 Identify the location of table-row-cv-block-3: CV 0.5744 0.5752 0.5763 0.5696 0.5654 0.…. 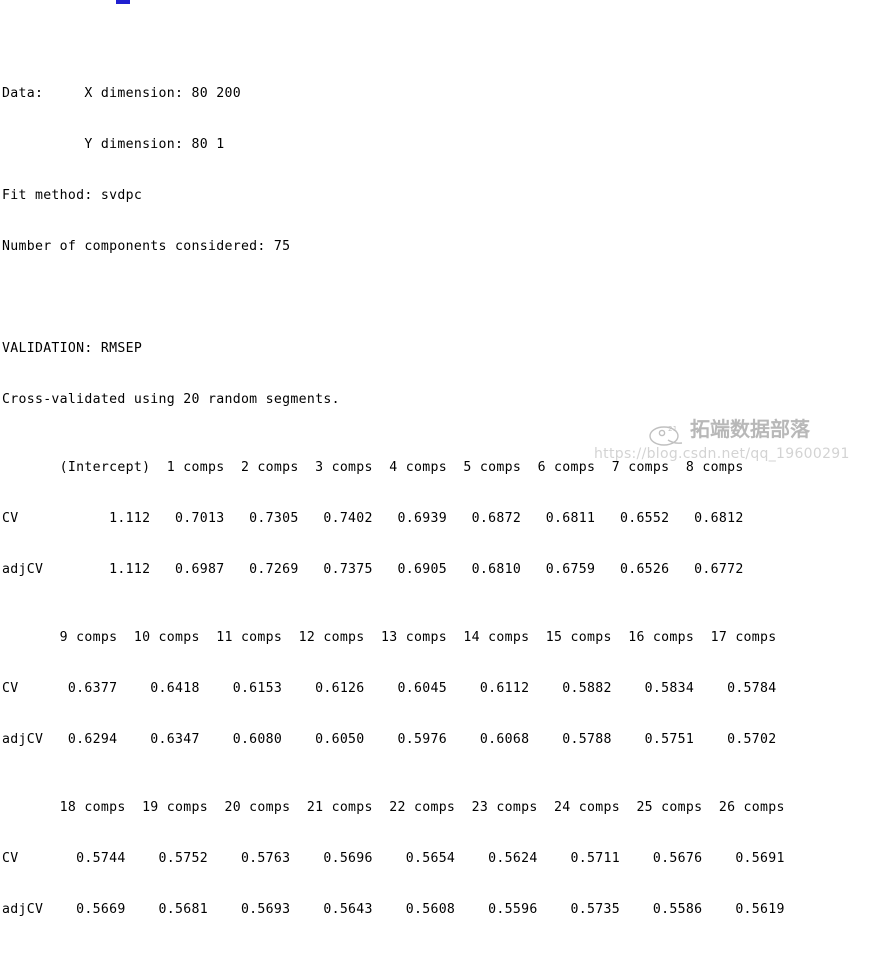
(393, 858).